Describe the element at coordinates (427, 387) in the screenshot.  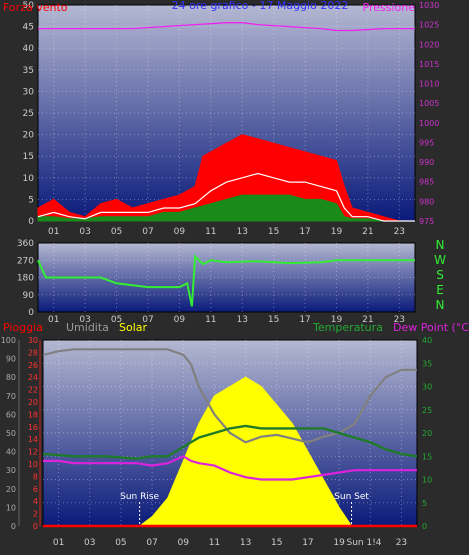
I see `temperature-axis-tick-30: 30` at that location.